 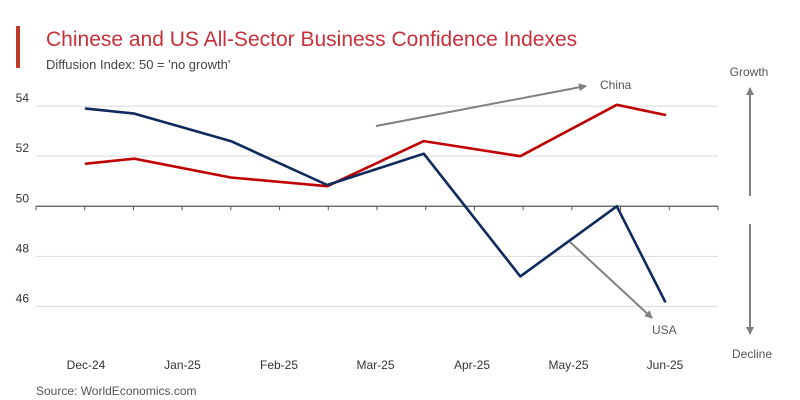 What do you see at coordinates (86, 365) in the screenshot?
I see `x-tick-label: Dec-24` at bounding box center [86, 365].